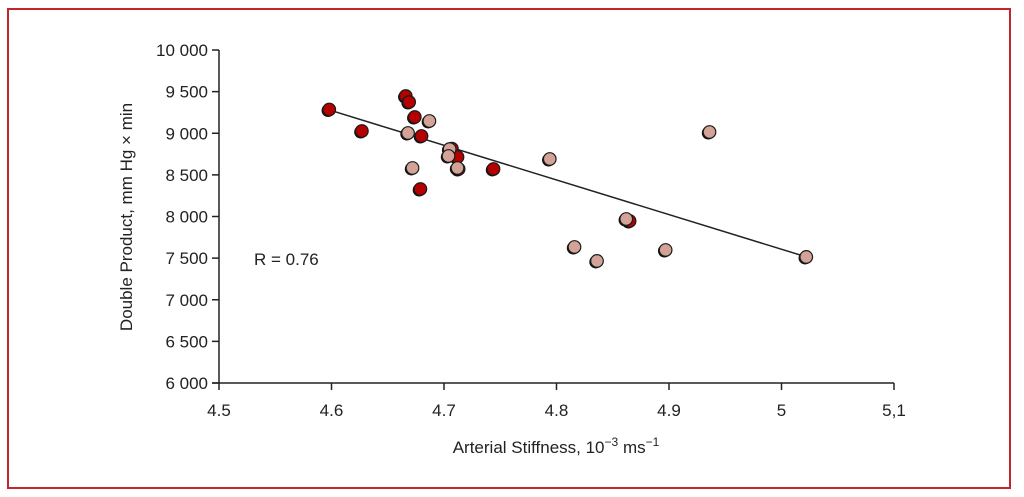 The height and width of the screenshot is (497, 1024). Describe the element at coordinates (529, 447) in the screenshot. I see `x-axis-title-main: Arterial Stiffness, 10` at that location.